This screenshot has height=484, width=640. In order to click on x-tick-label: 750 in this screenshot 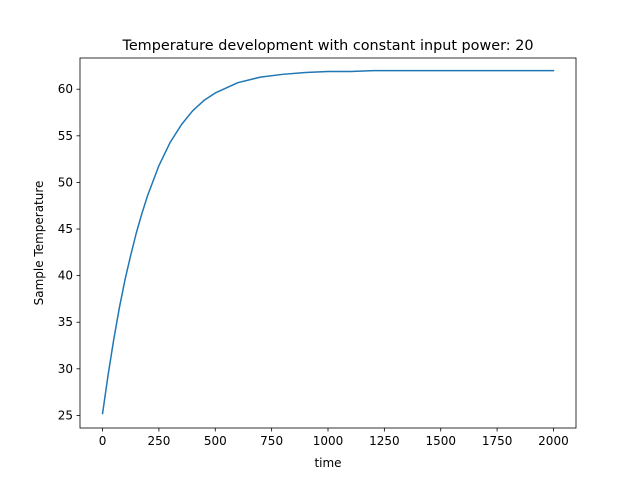, I will do `click(271, 441)`.